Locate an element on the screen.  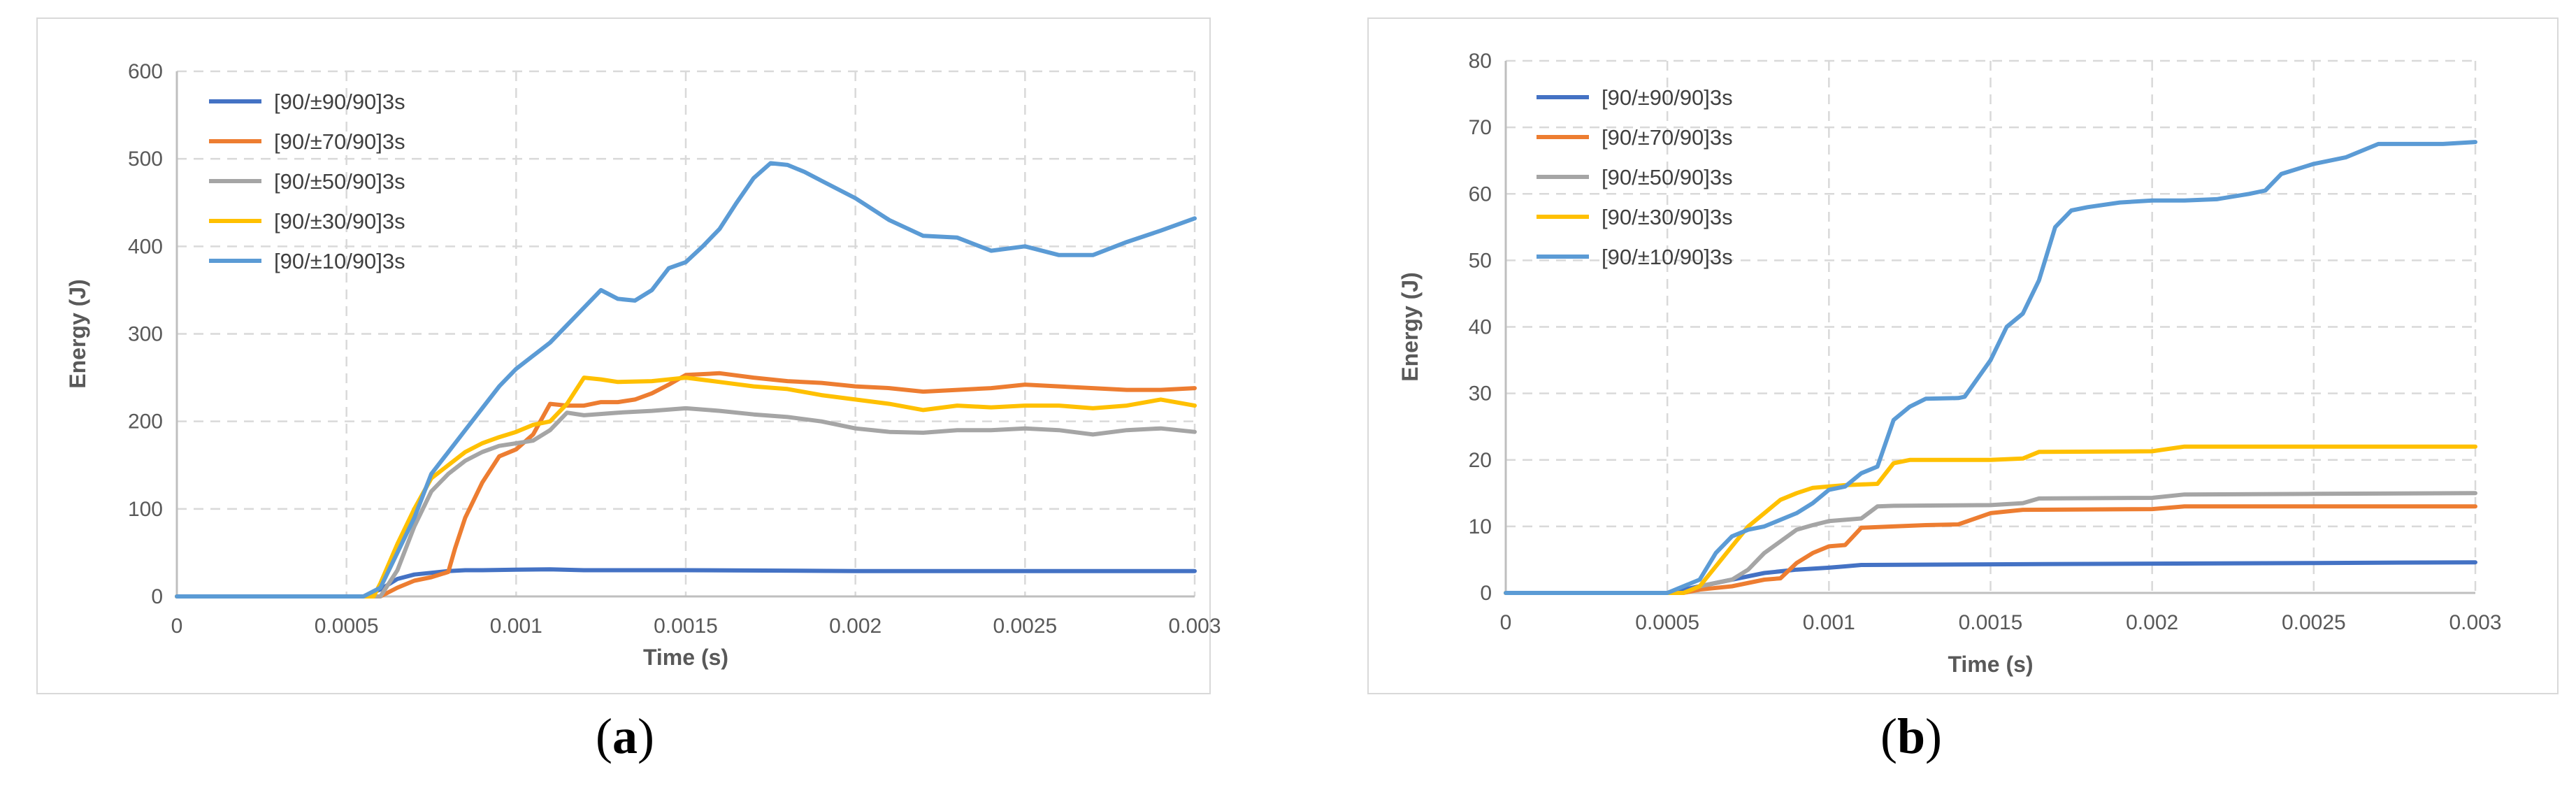
chart-b-legend-label-3: [90/±50/90]3s is located at coordinates (1667, 177).